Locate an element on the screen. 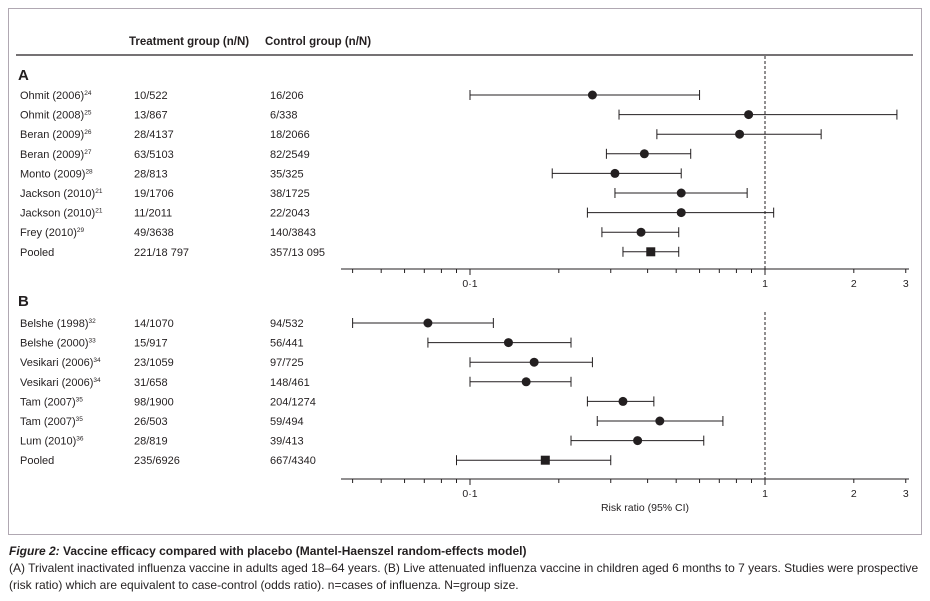 The image size is (930, 601). study-reference: 33 is located at coordinates (93, 341).